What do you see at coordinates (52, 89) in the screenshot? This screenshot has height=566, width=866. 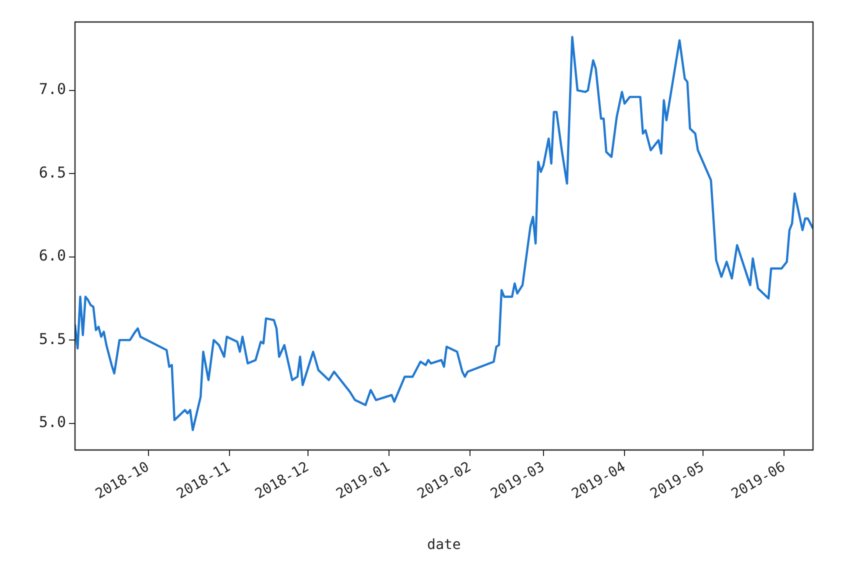 I see `y-tick-label: 7.0` at bounding box center [52, 89].